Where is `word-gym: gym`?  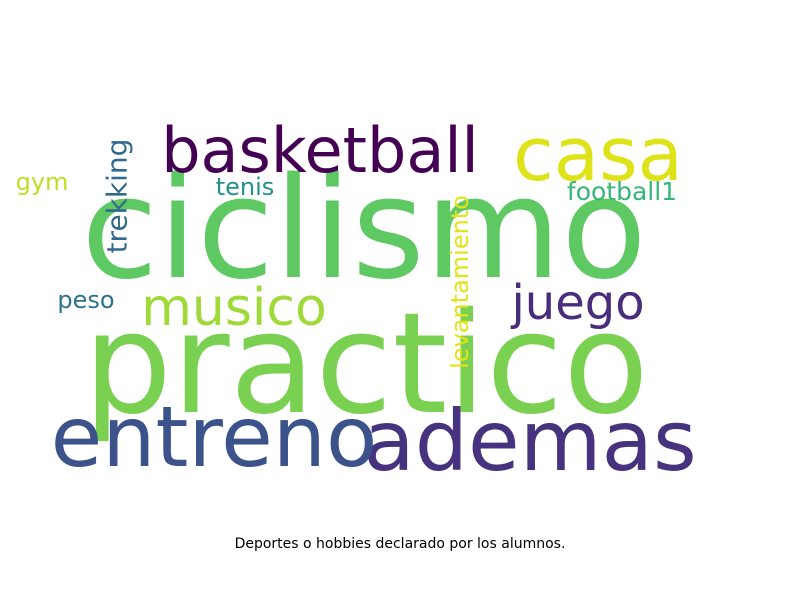 word-gym: gym is located at coordinates (42, 182).